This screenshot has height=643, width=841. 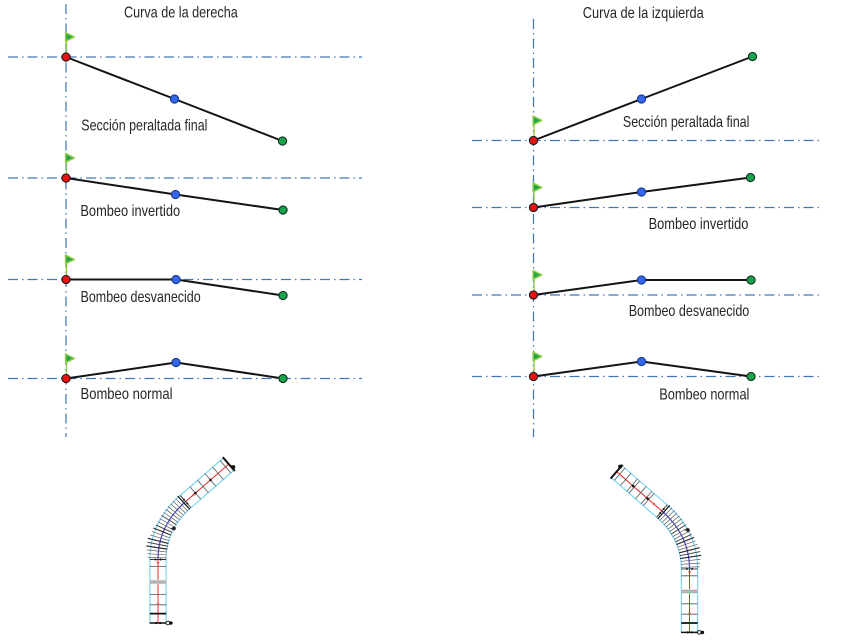 I want to click on svg-text: Curva de la izquierda, so click(x=643, y=13).